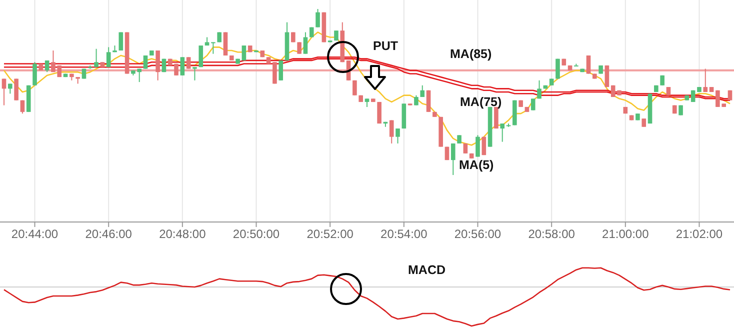 Image resolution: width=734 pixels, height=332 pixels. I want to click on x-tick-label: 20:46:00, so click(108, 234).